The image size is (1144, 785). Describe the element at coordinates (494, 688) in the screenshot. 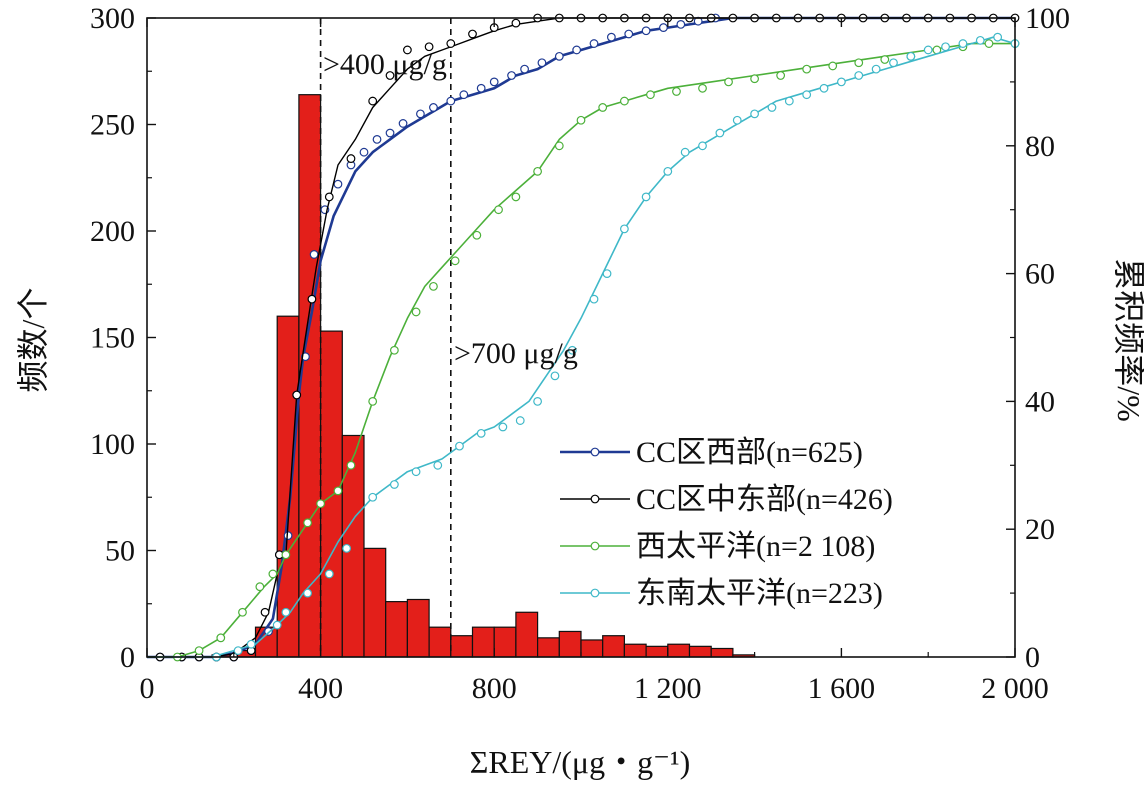

I see `x-tick-label: 800` at that location.